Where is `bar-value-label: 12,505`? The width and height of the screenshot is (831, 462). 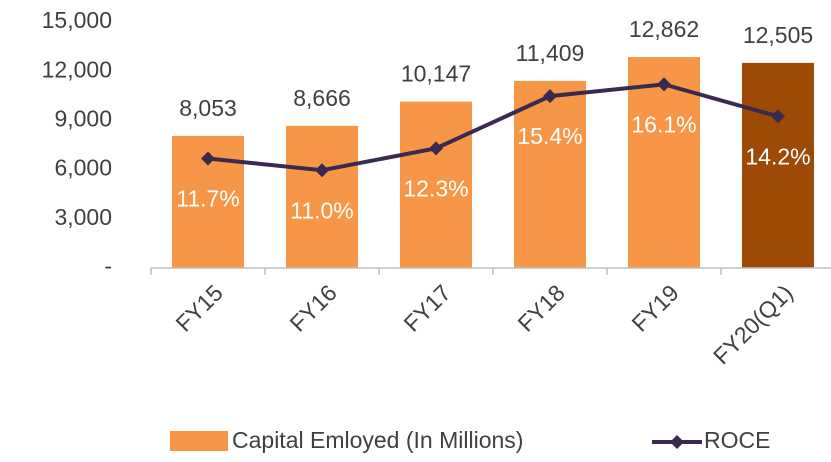 bar-value-label: 12,505 is located at coordinates (778, 35).